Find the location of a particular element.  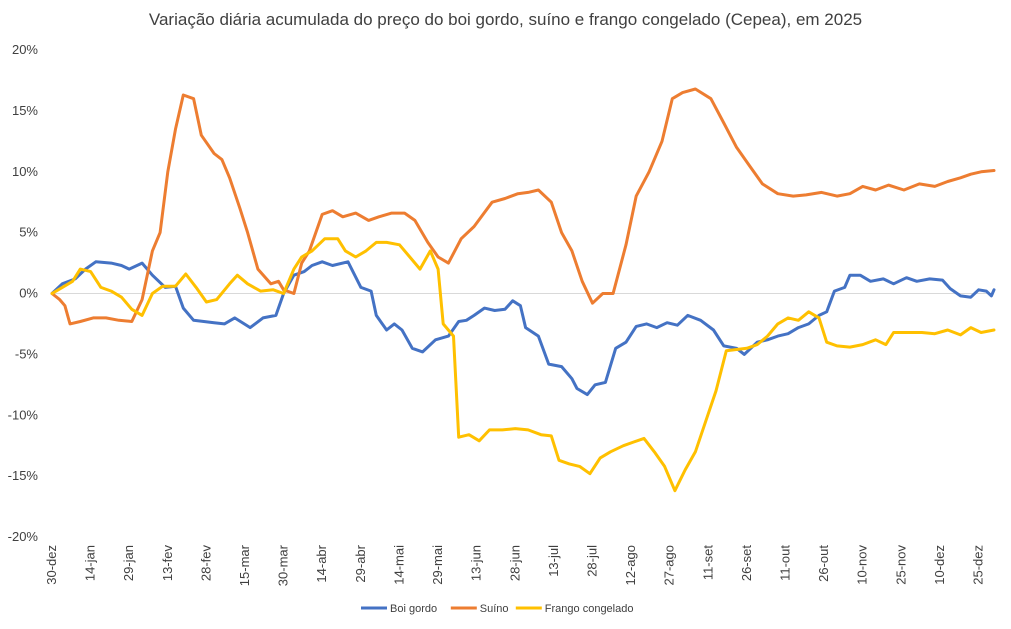

y-tick-label: -15% is located at coordinates (23, 475).